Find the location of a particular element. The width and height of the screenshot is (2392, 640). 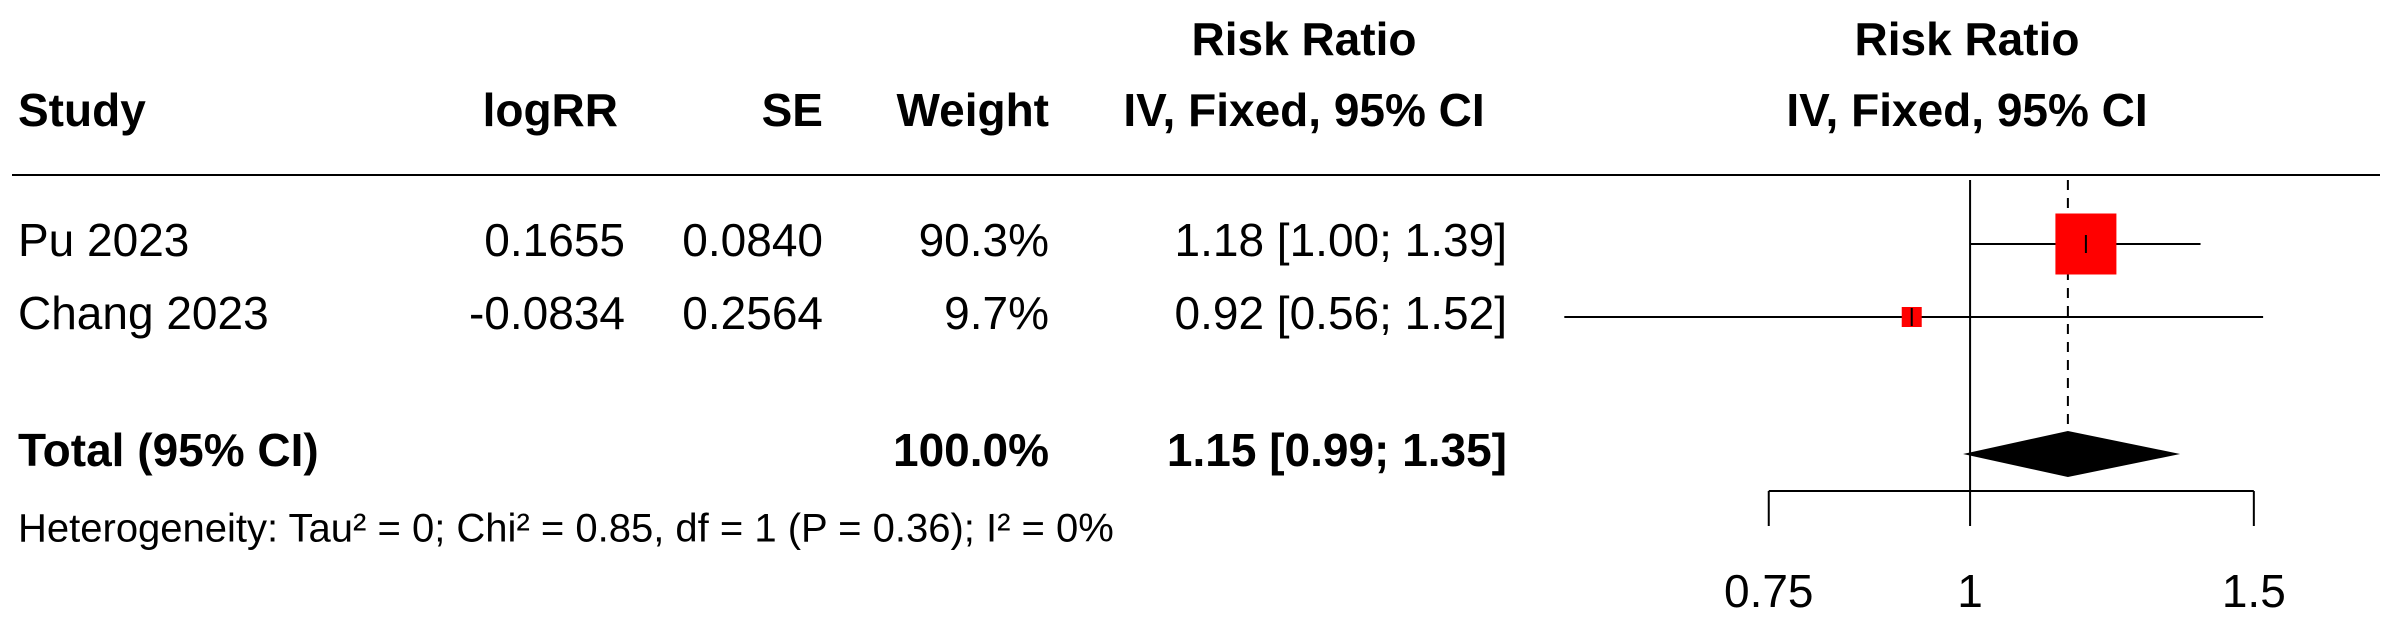

header-effect-method: IV, Fixed, 95% CI is located at coordinates (1303, 110).